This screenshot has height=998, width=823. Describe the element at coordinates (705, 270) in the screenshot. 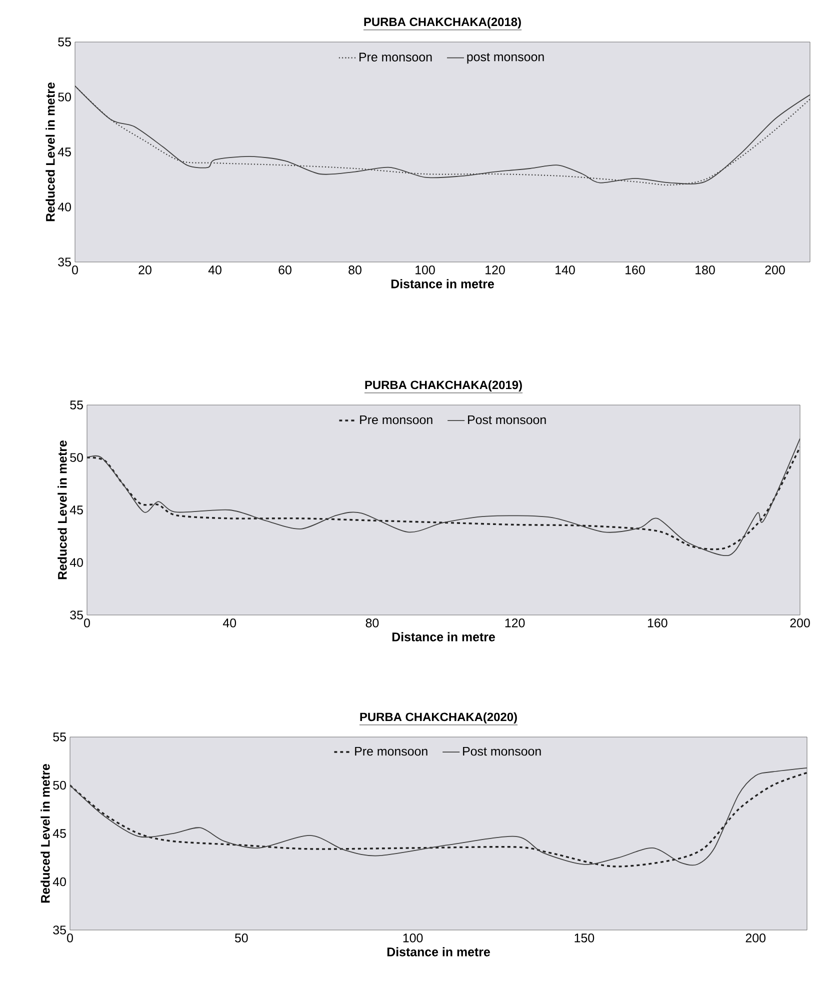

I see `x-tick-label: 180` at that location.